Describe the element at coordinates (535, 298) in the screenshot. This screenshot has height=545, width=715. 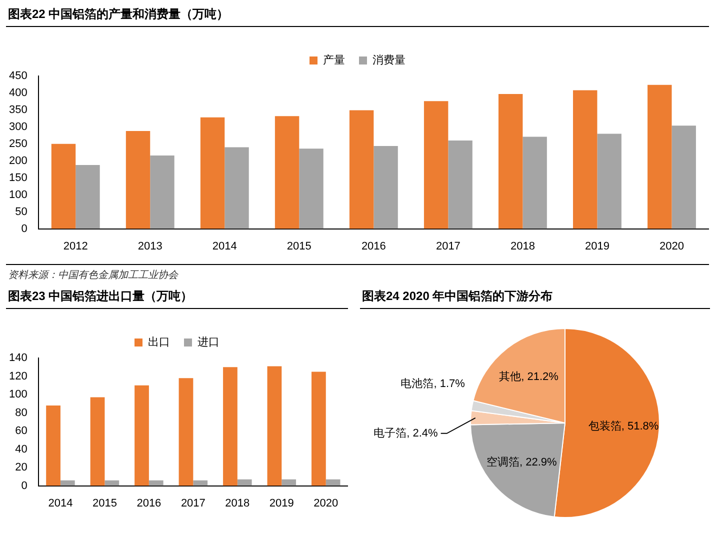
I see `chart-title: 图表24 2020 年中国铝箔的下游分布` at that location.